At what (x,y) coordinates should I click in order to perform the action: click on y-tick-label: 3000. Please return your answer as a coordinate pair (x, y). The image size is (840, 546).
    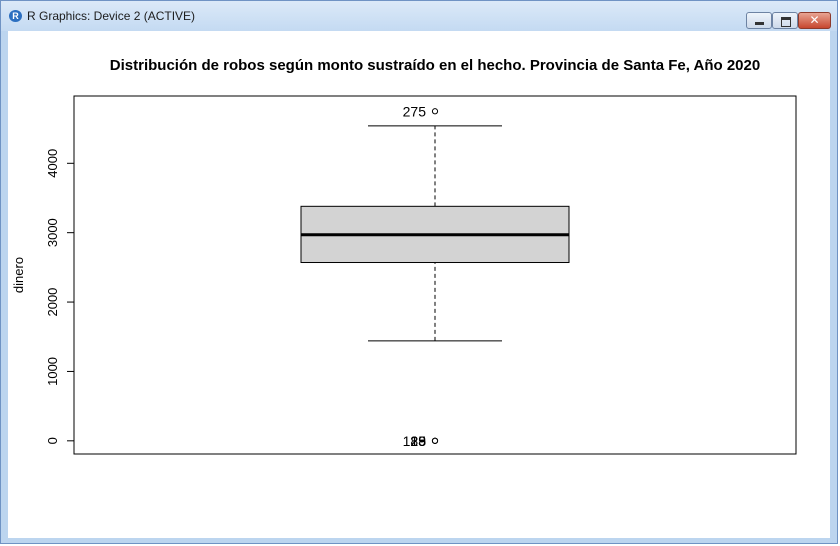
    Looking at the image, I should click on (52, 232).